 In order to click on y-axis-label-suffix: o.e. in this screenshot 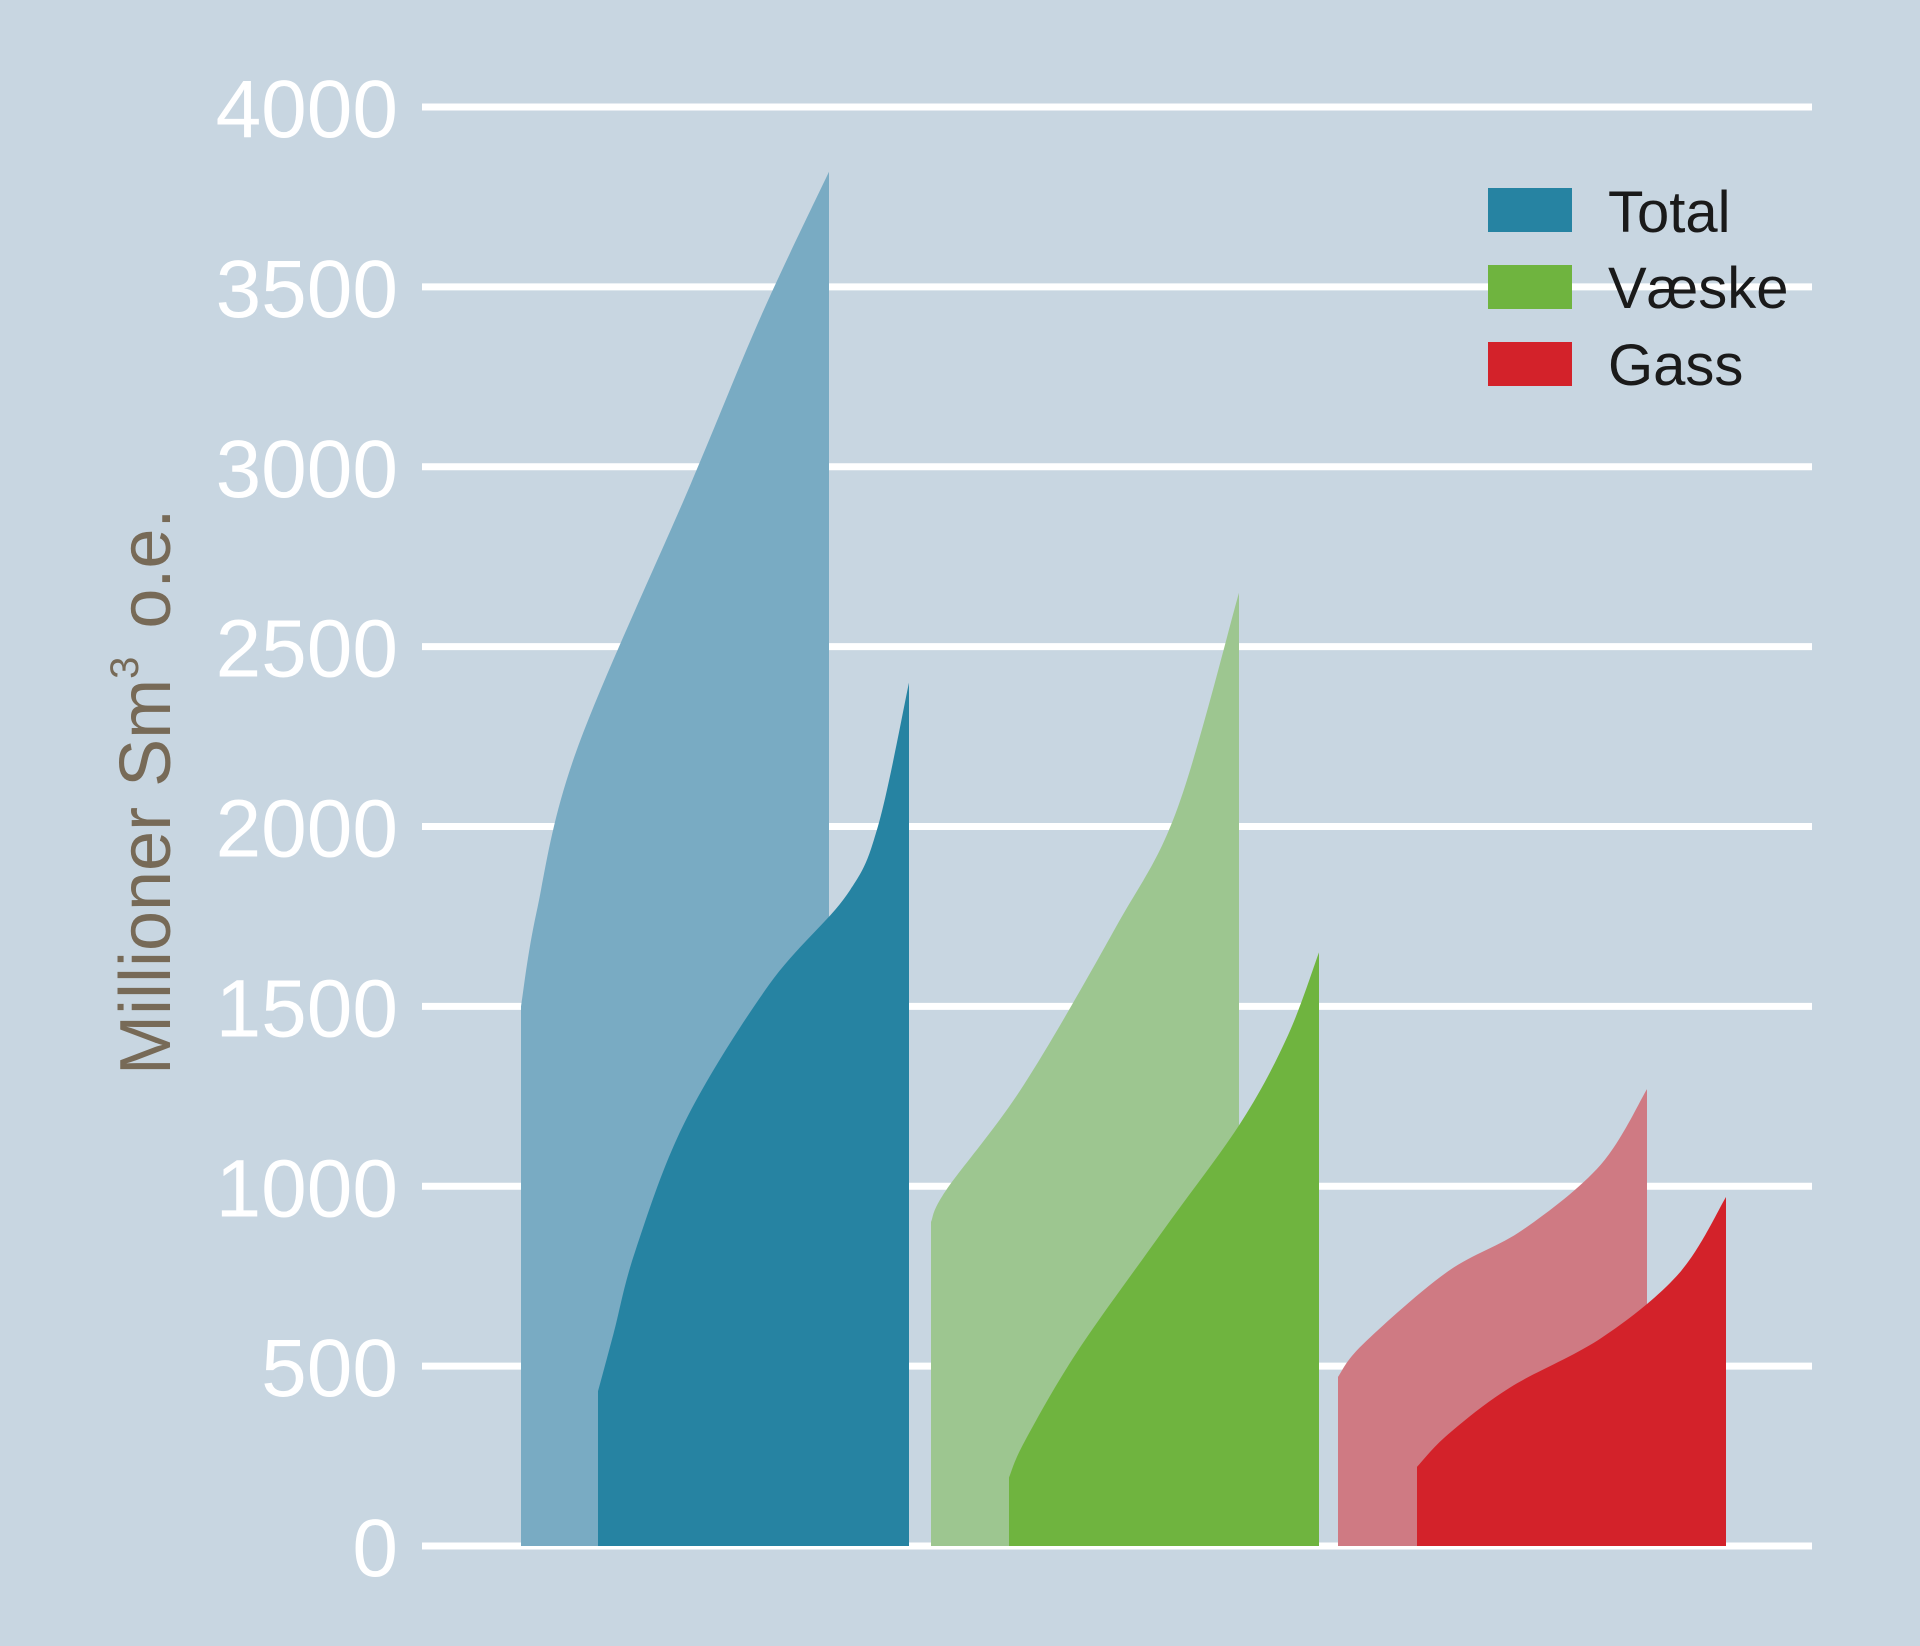, I will do `click(146, 569)`.